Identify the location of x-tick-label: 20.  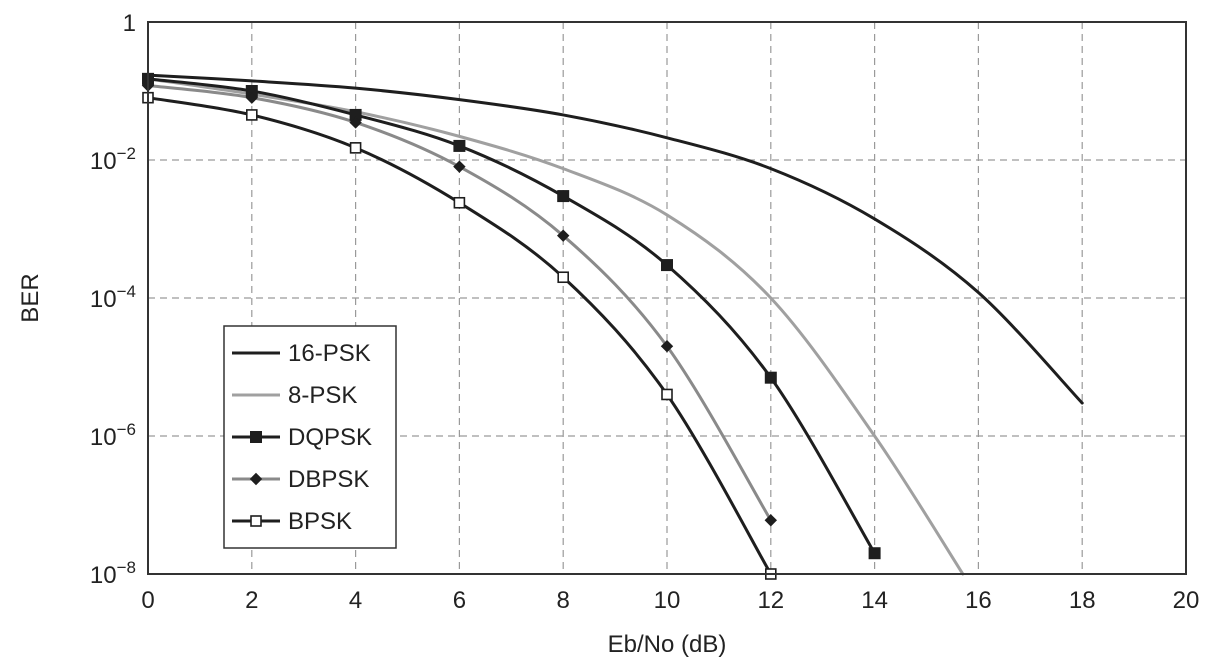
(1186, 600).